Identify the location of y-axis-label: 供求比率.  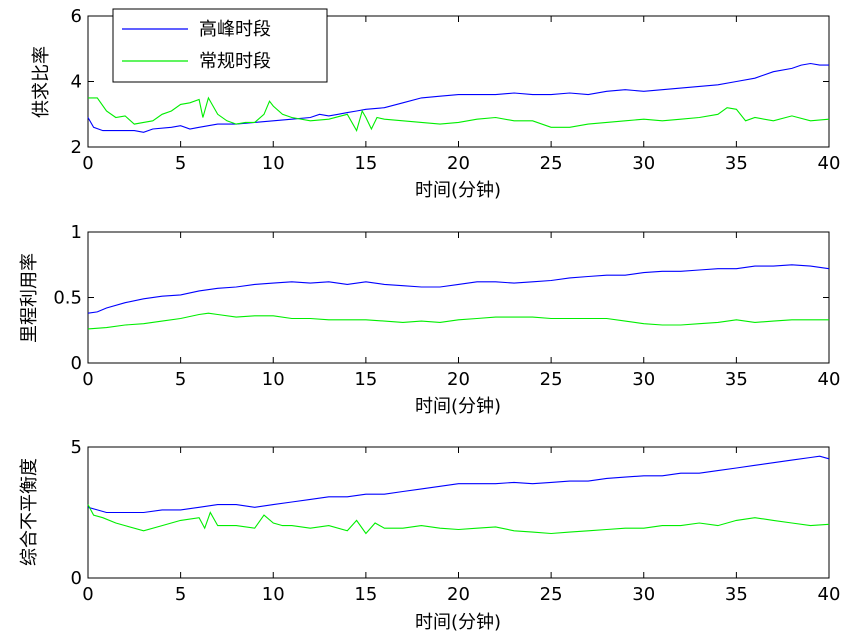
(41, 82).